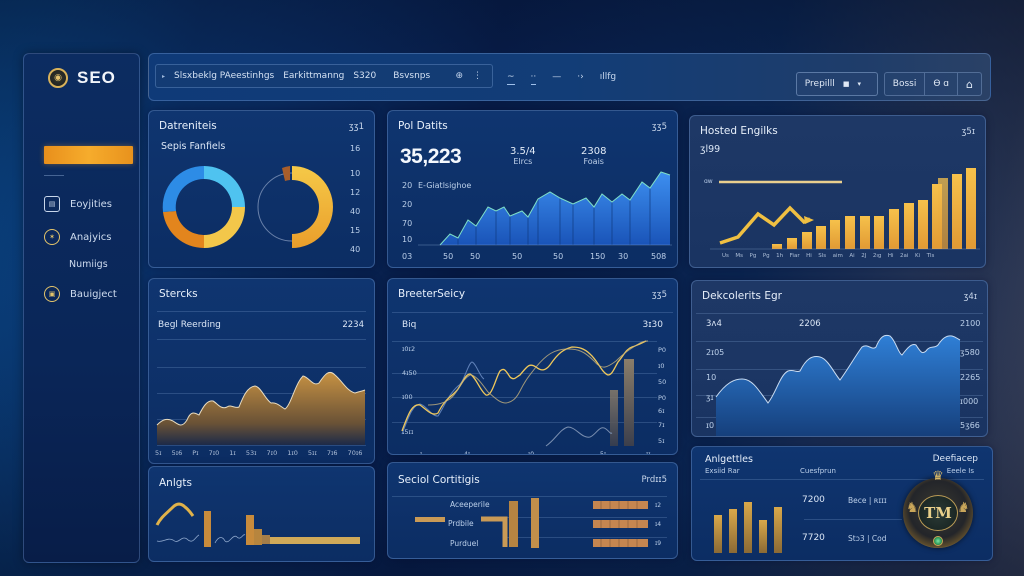  What do you see at coordinates (531, 453) in the screenshot?
I see `x-tick: ɪ0` at bounding box center [531, 453].